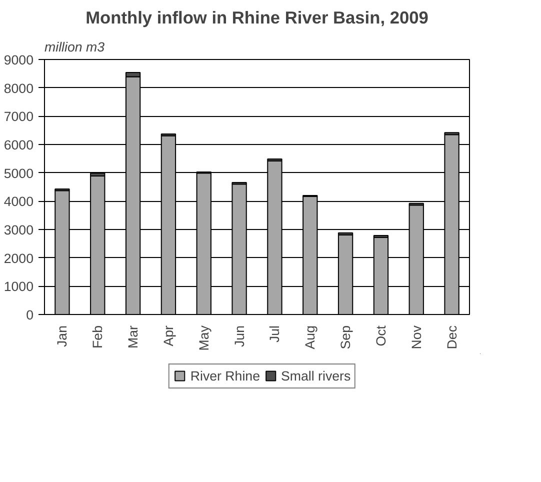  What do you see at coordinates (416, 337) in the screenshot?
I see `x-tick-label: Nov` at bounding box center [416, 337].